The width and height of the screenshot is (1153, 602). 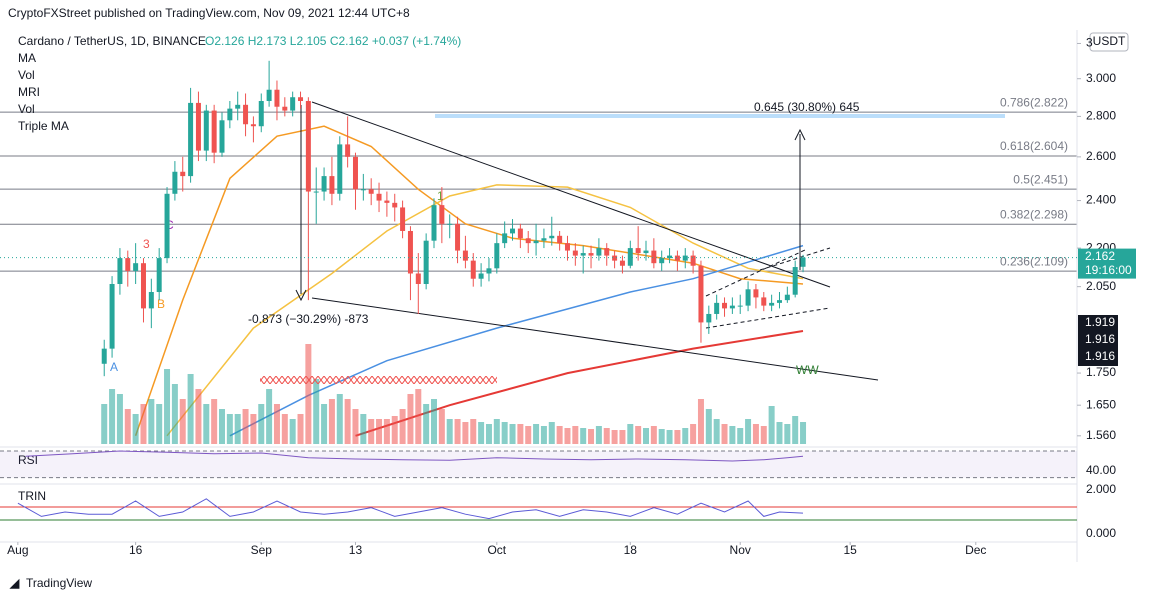 I want to click on trin-tick-label: 2.000, so click(x=1101, y=489).